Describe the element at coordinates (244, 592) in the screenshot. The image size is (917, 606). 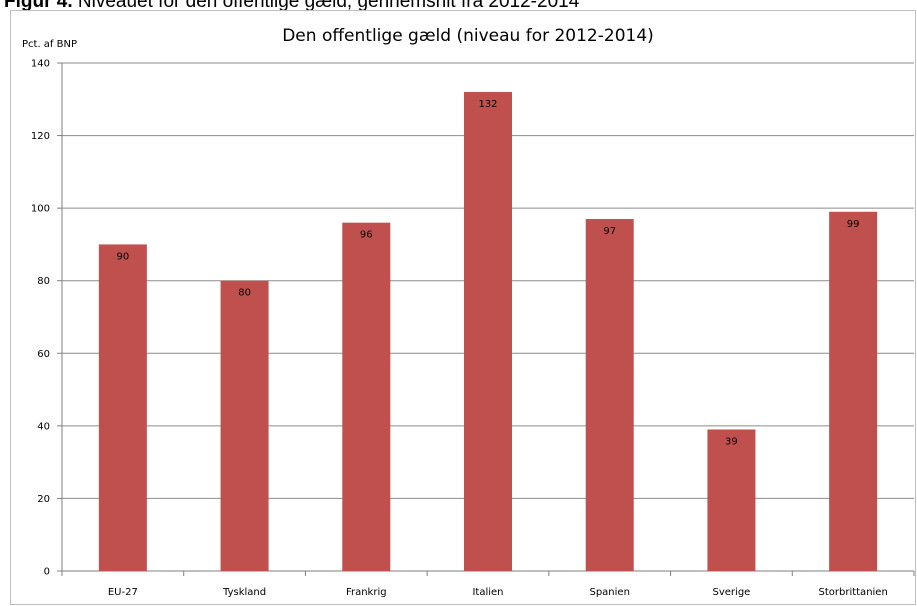
I see `x-tick-label: Tyskland` at that location.